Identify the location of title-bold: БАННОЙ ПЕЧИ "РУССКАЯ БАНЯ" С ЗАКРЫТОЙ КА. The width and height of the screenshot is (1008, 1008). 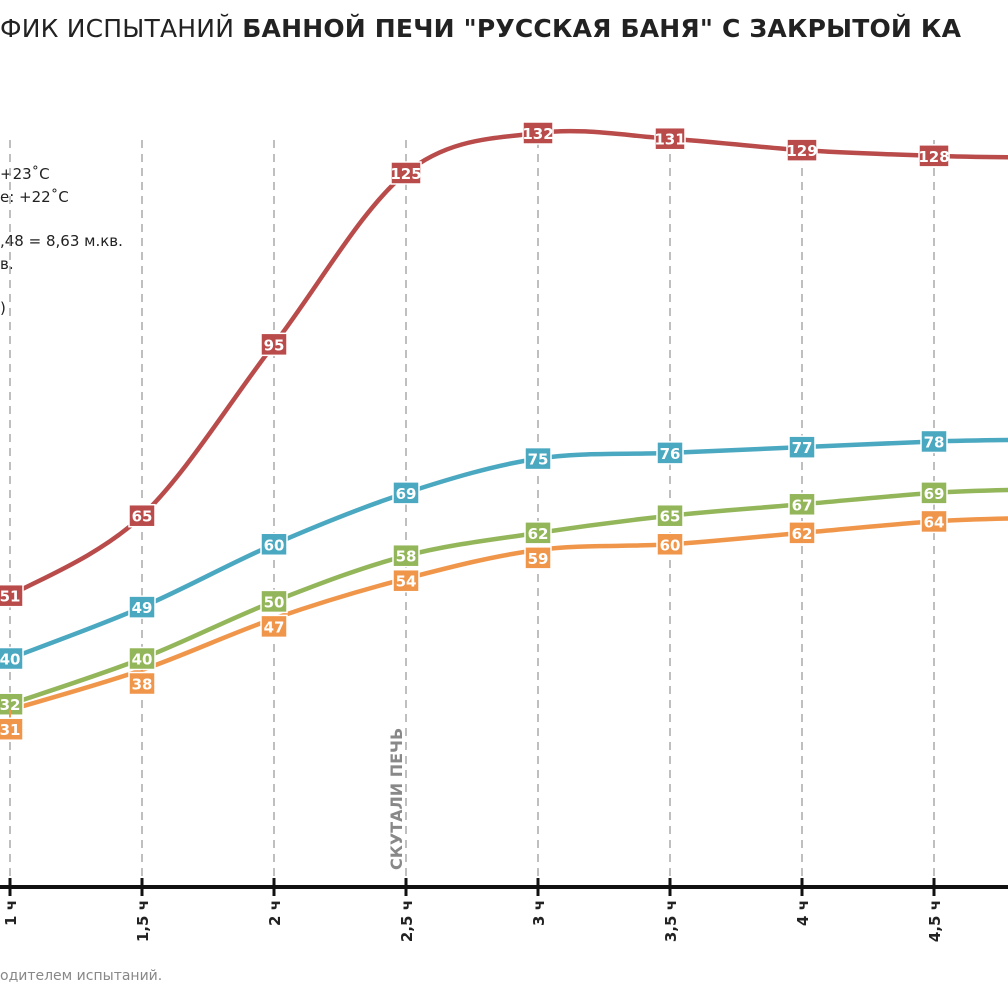
(602, 28).